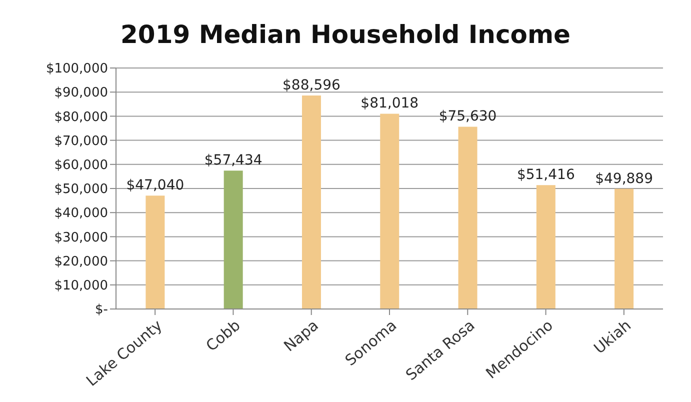  I want to click on data-label: $75,630, so click(467, 116).